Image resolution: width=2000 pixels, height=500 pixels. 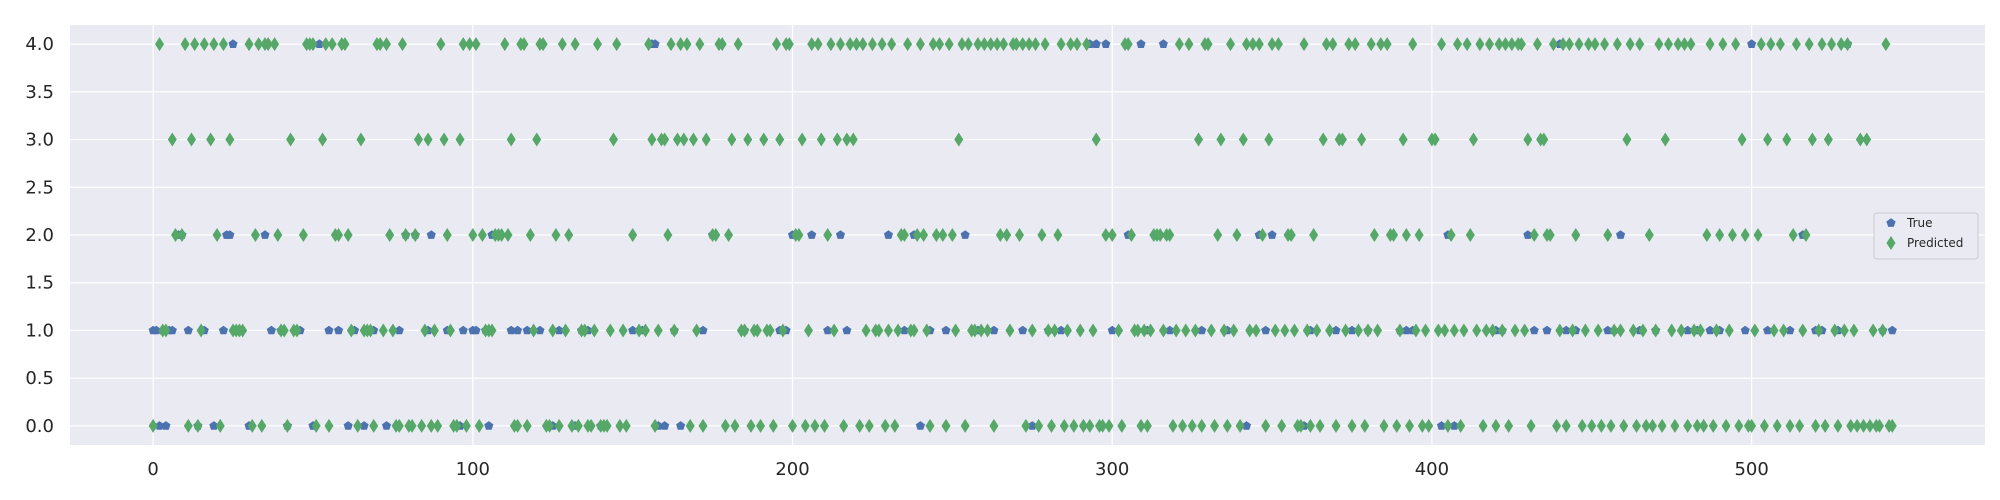 What do you see at coordinates (39, 187) in the screenshot?
I see `y-tick-label: 2.5` at bounding box center [39, 187].